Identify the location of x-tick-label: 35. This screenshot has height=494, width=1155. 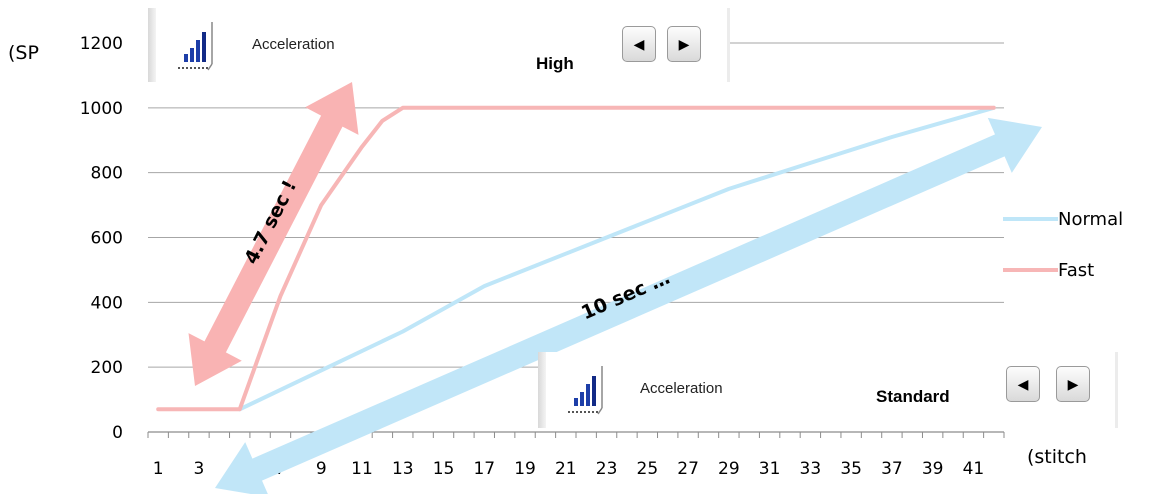
(851, 469).